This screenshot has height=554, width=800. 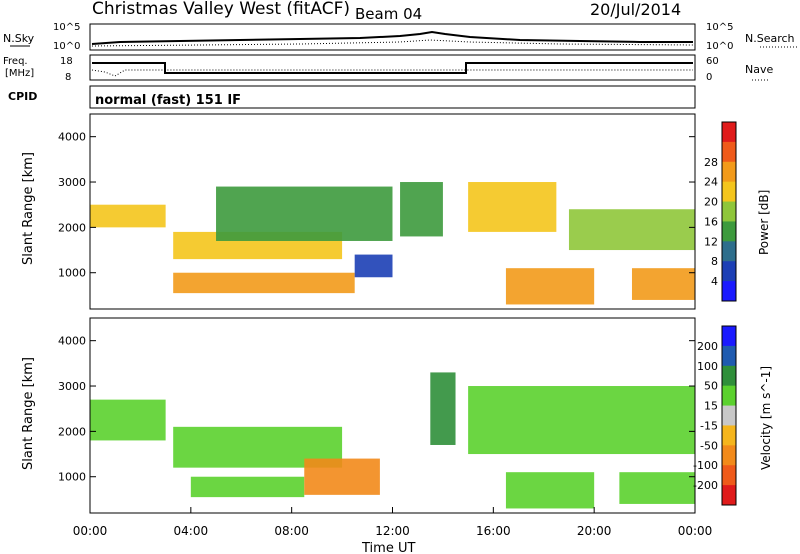 I want to click on nsearch-label: N.Search, so click(x=770, y=38).